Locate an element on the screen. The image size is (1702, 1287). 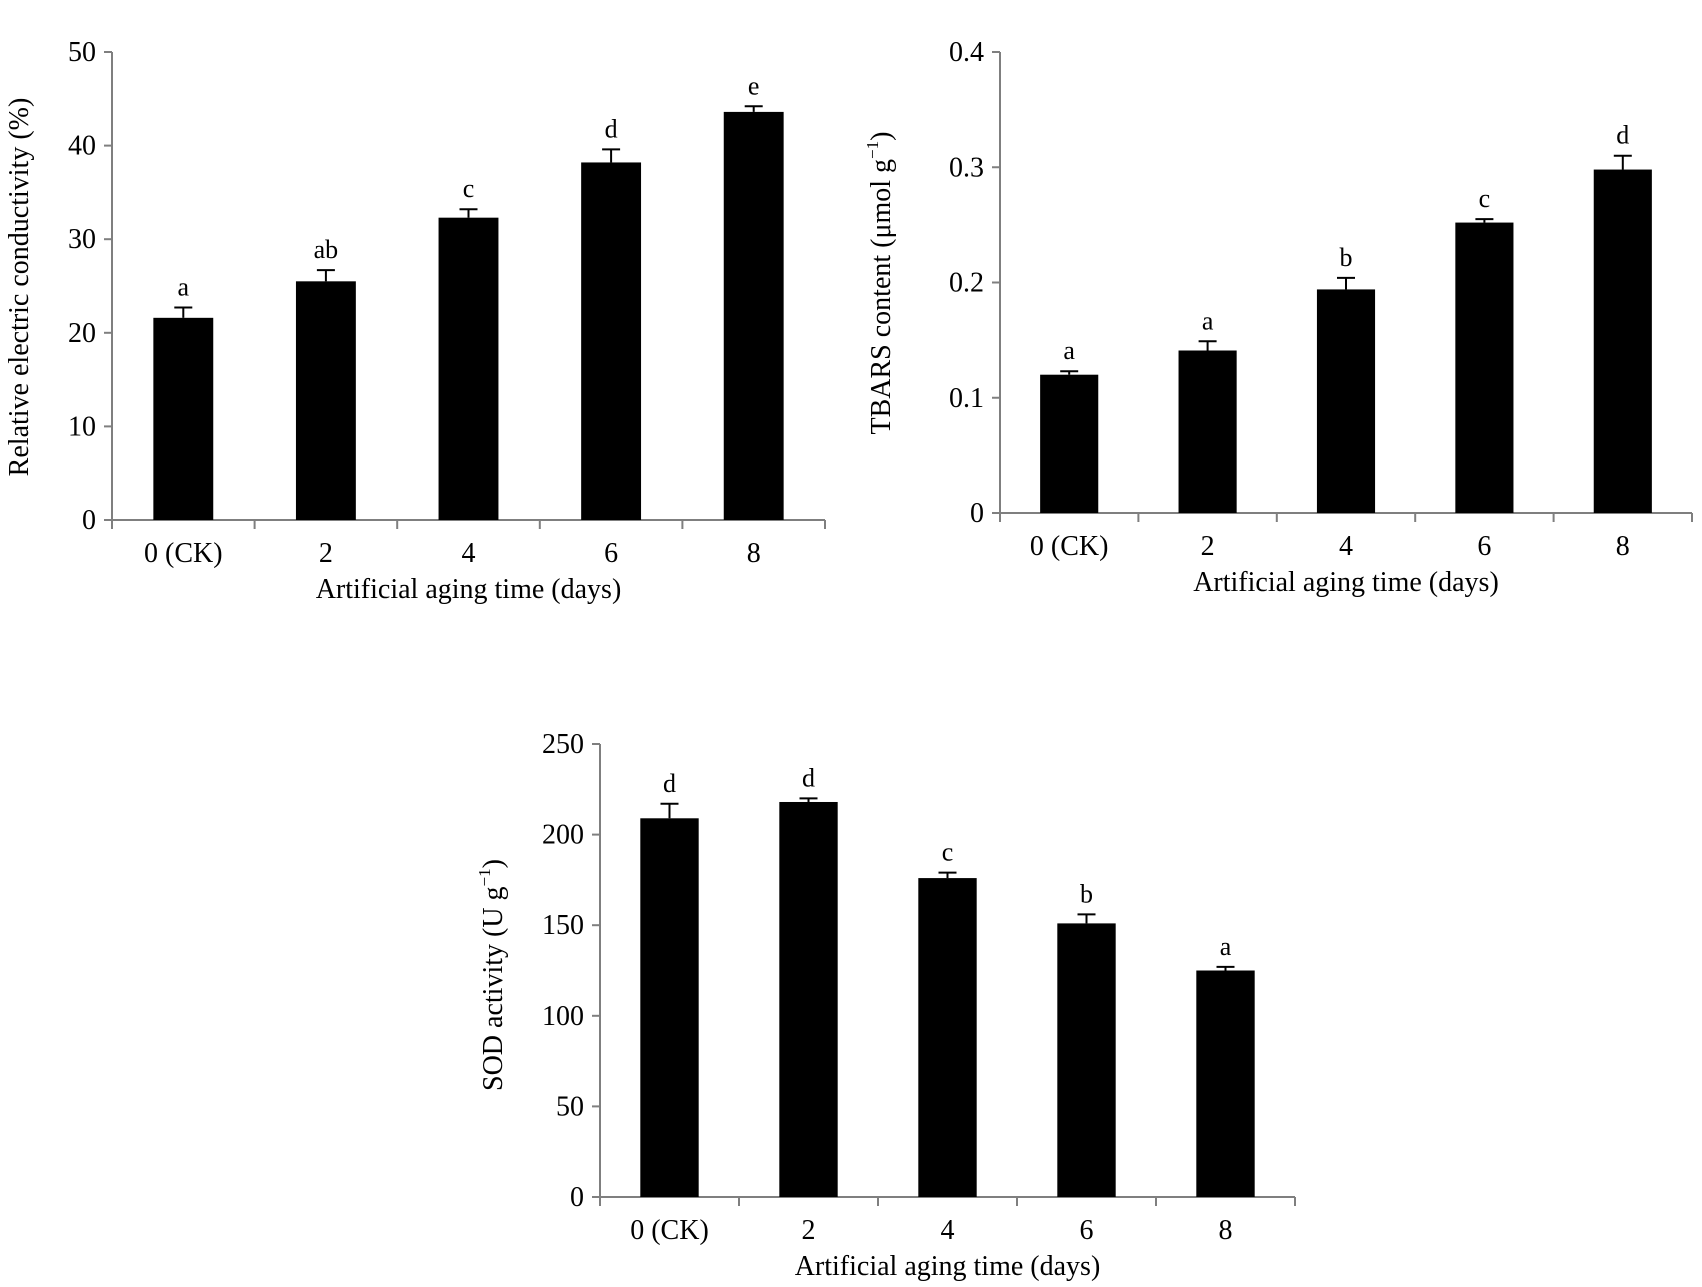
significance-label: ab is located at coordinates (326, 249).